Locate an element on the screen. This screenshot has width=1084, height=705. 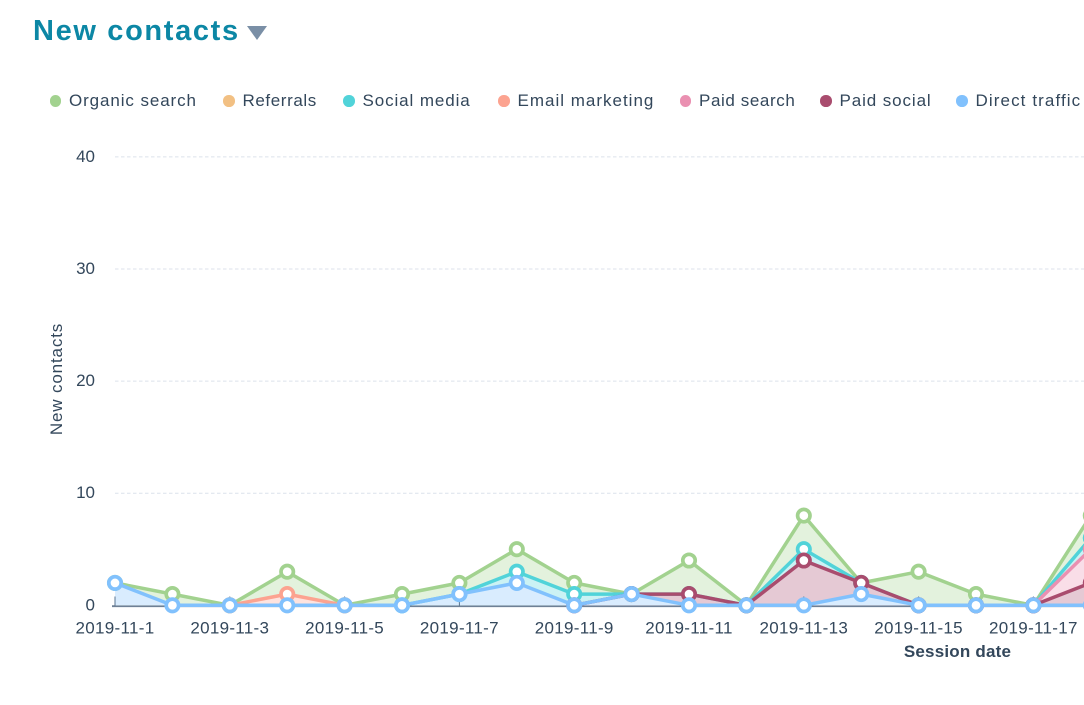
svg-text: 2019-11-11 is located at coordinates (688, 628).